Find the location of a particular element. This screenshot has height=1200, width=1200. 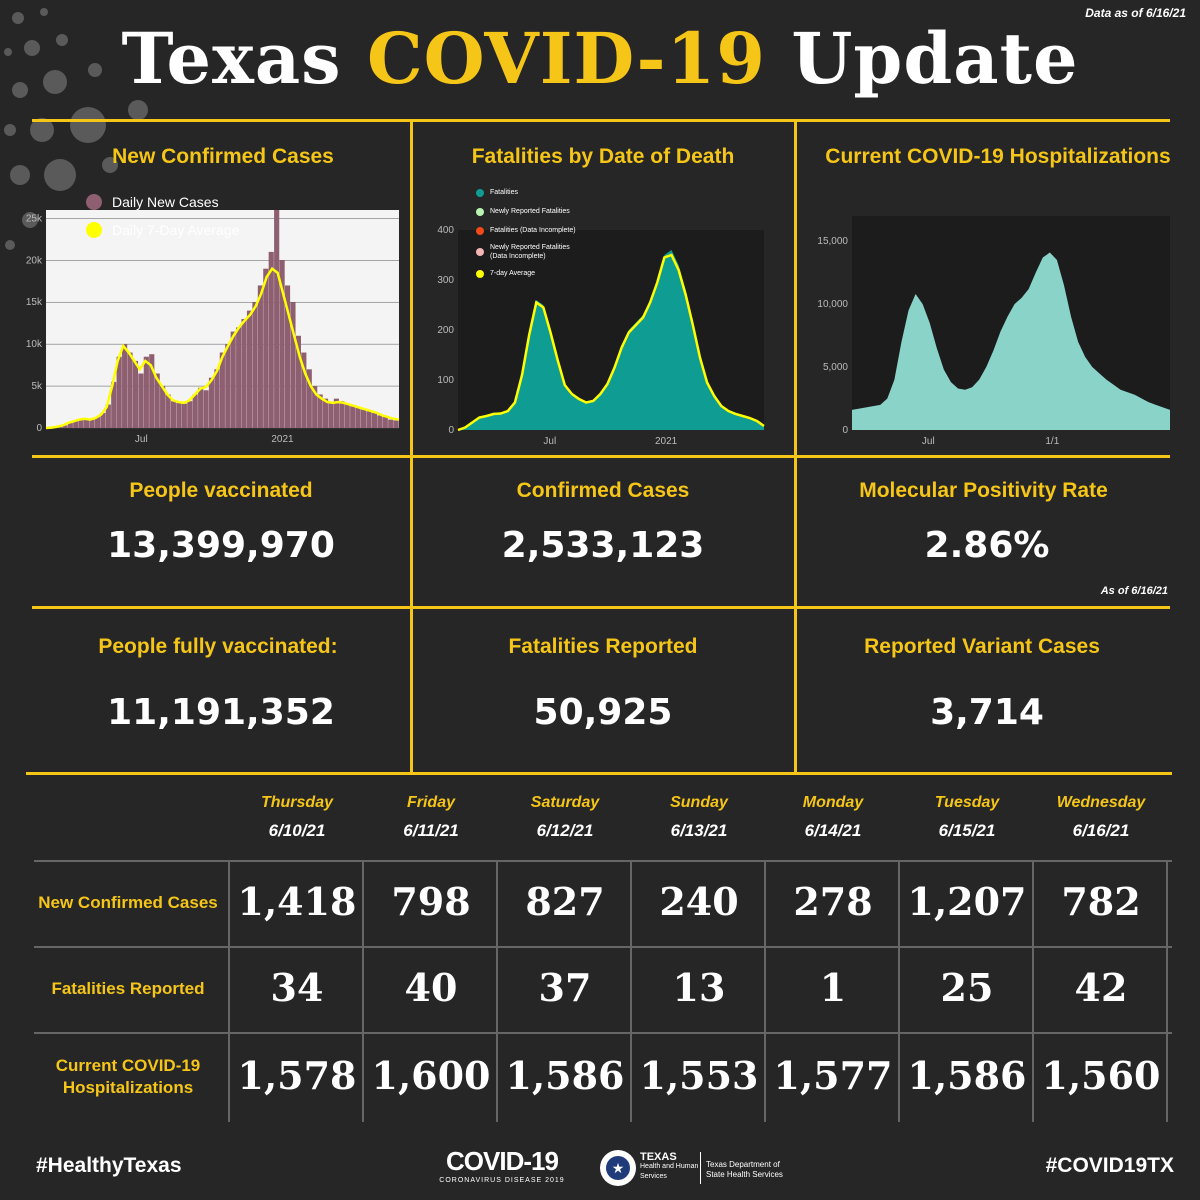

fatalities-chart-svg: 0 100 200 300 400 Jul 2021 is located at coordinates (601, 336).